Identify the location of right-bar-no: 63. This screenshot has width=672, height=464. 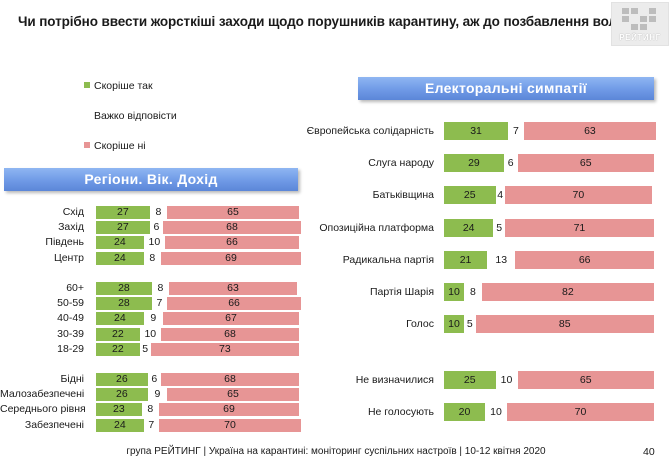
(590, 131).